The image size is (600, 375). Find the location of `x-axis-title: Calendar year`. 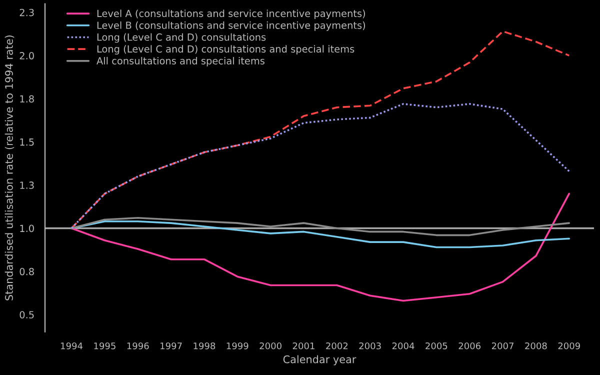

x-axis-title: Calendar year is located at coordinates (319, 360).